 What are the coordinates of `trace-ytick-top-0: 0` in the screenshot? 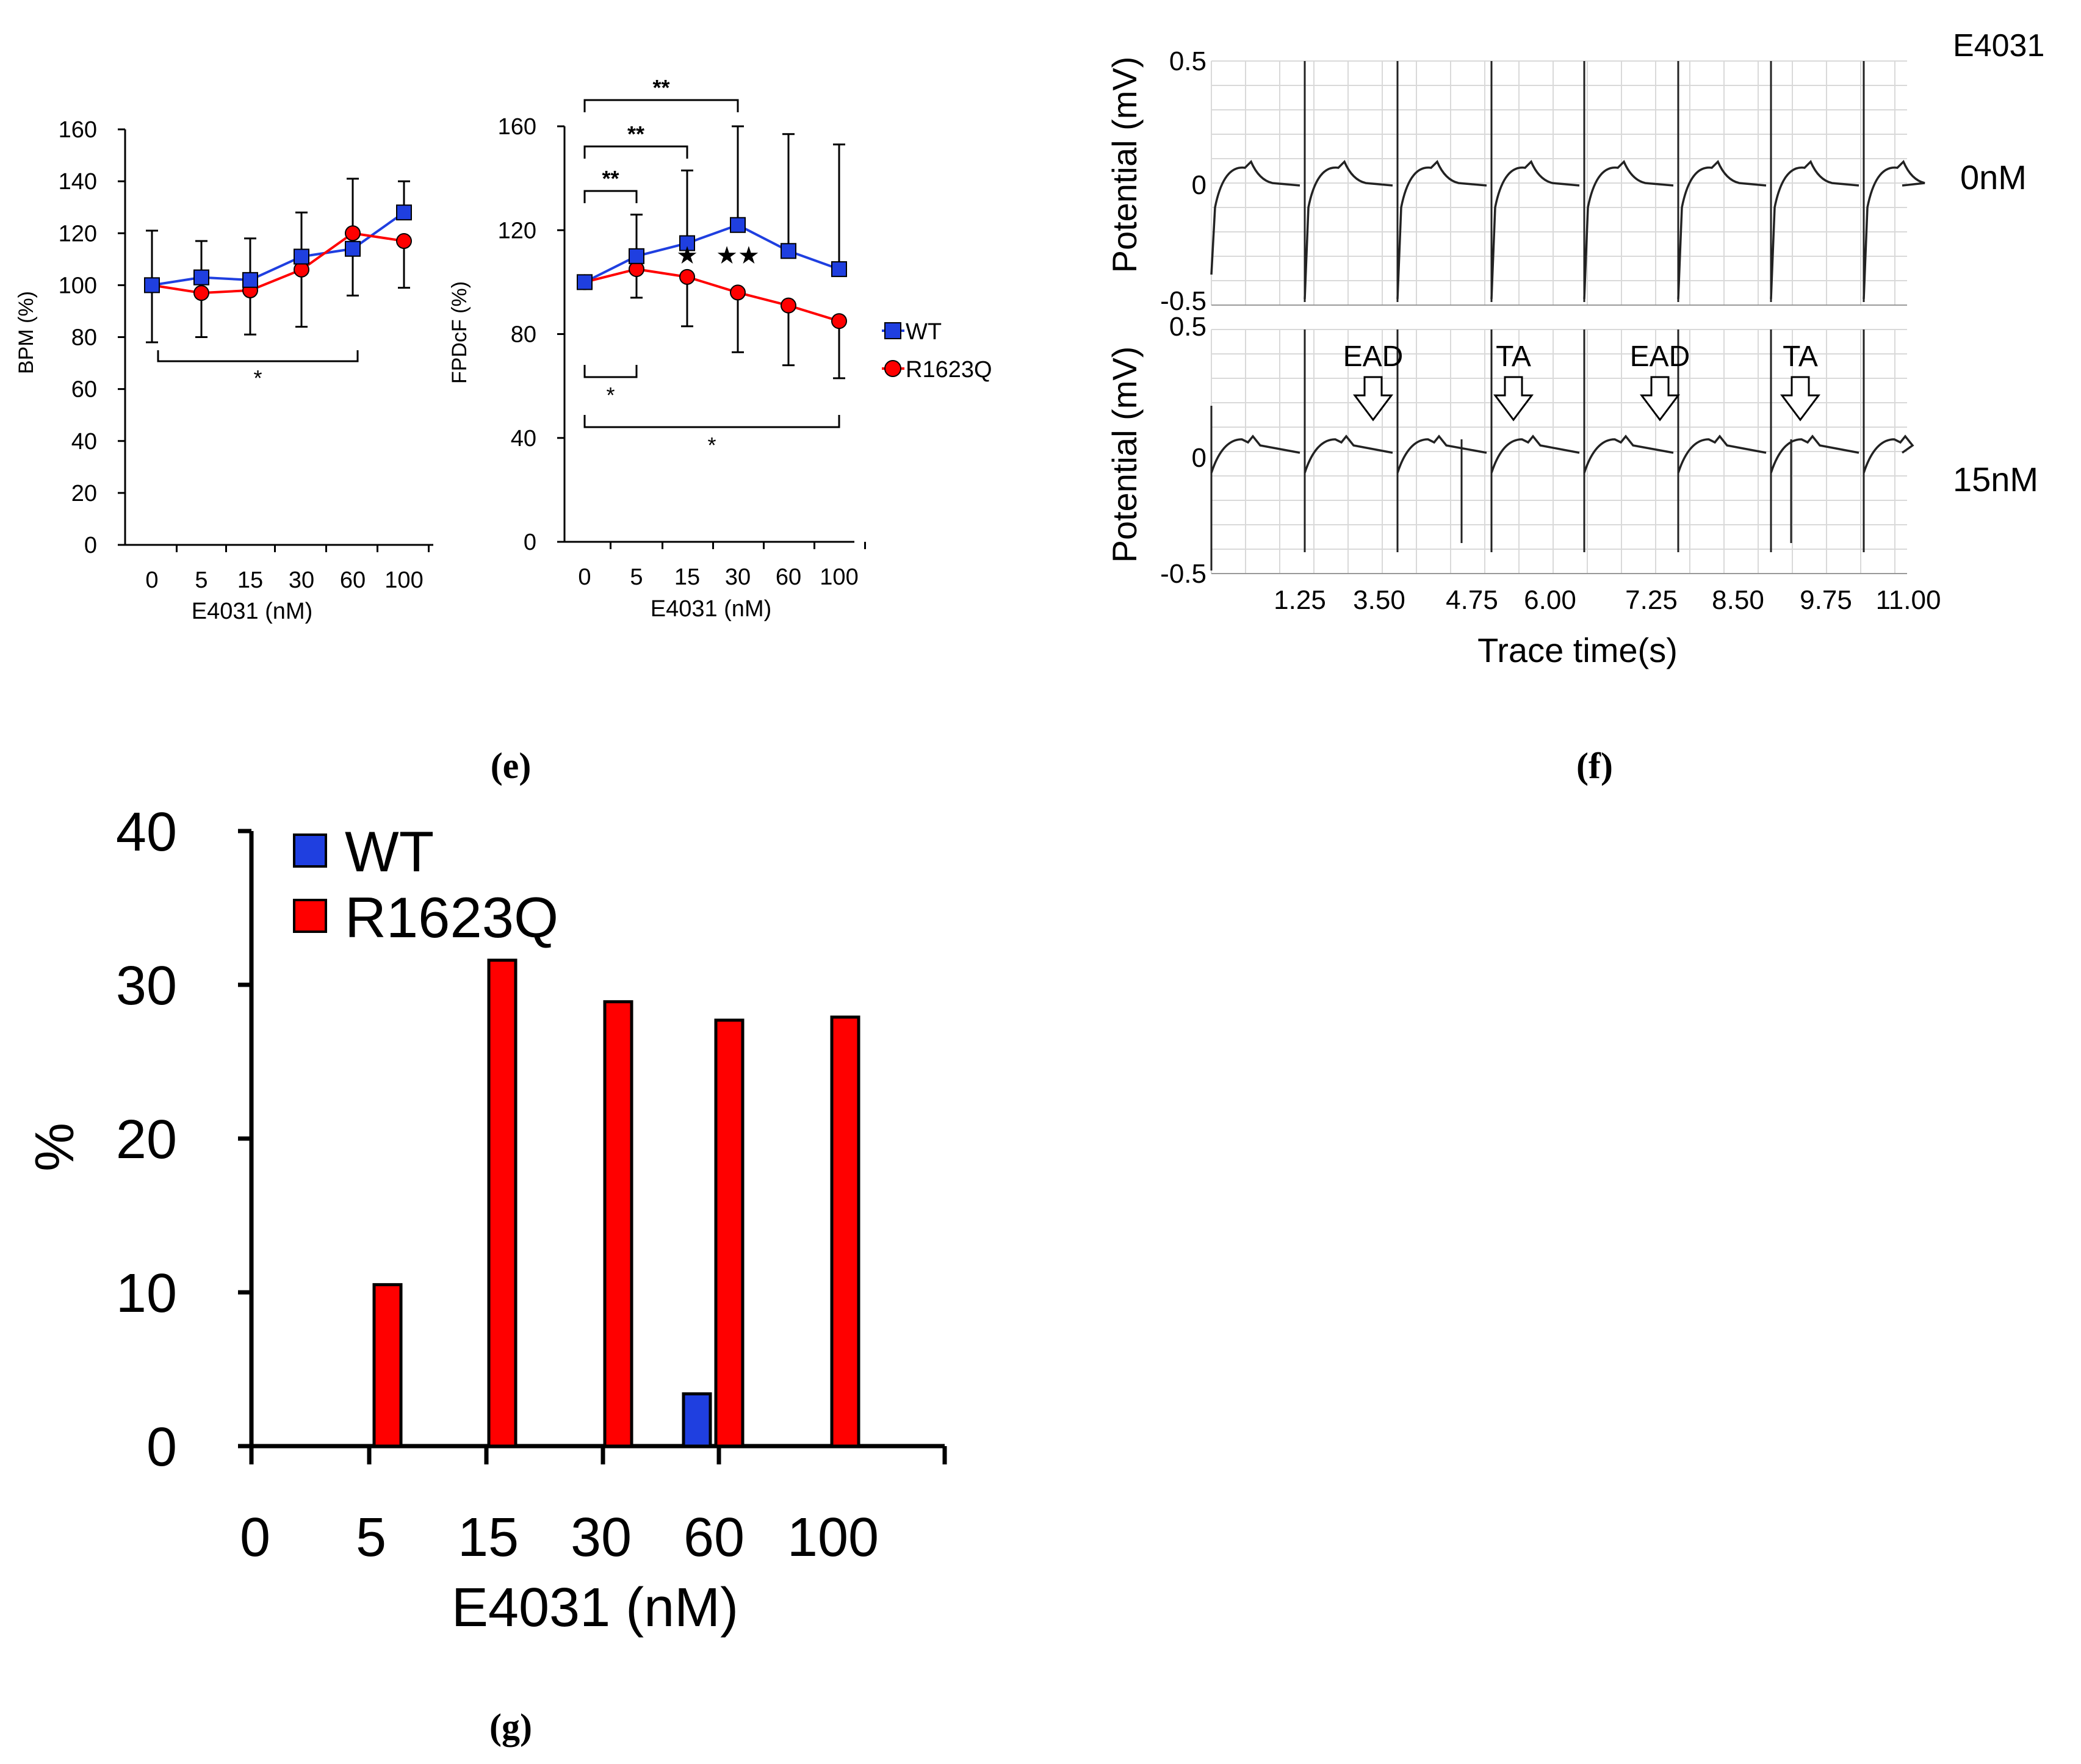 It's located at (1199, 185).